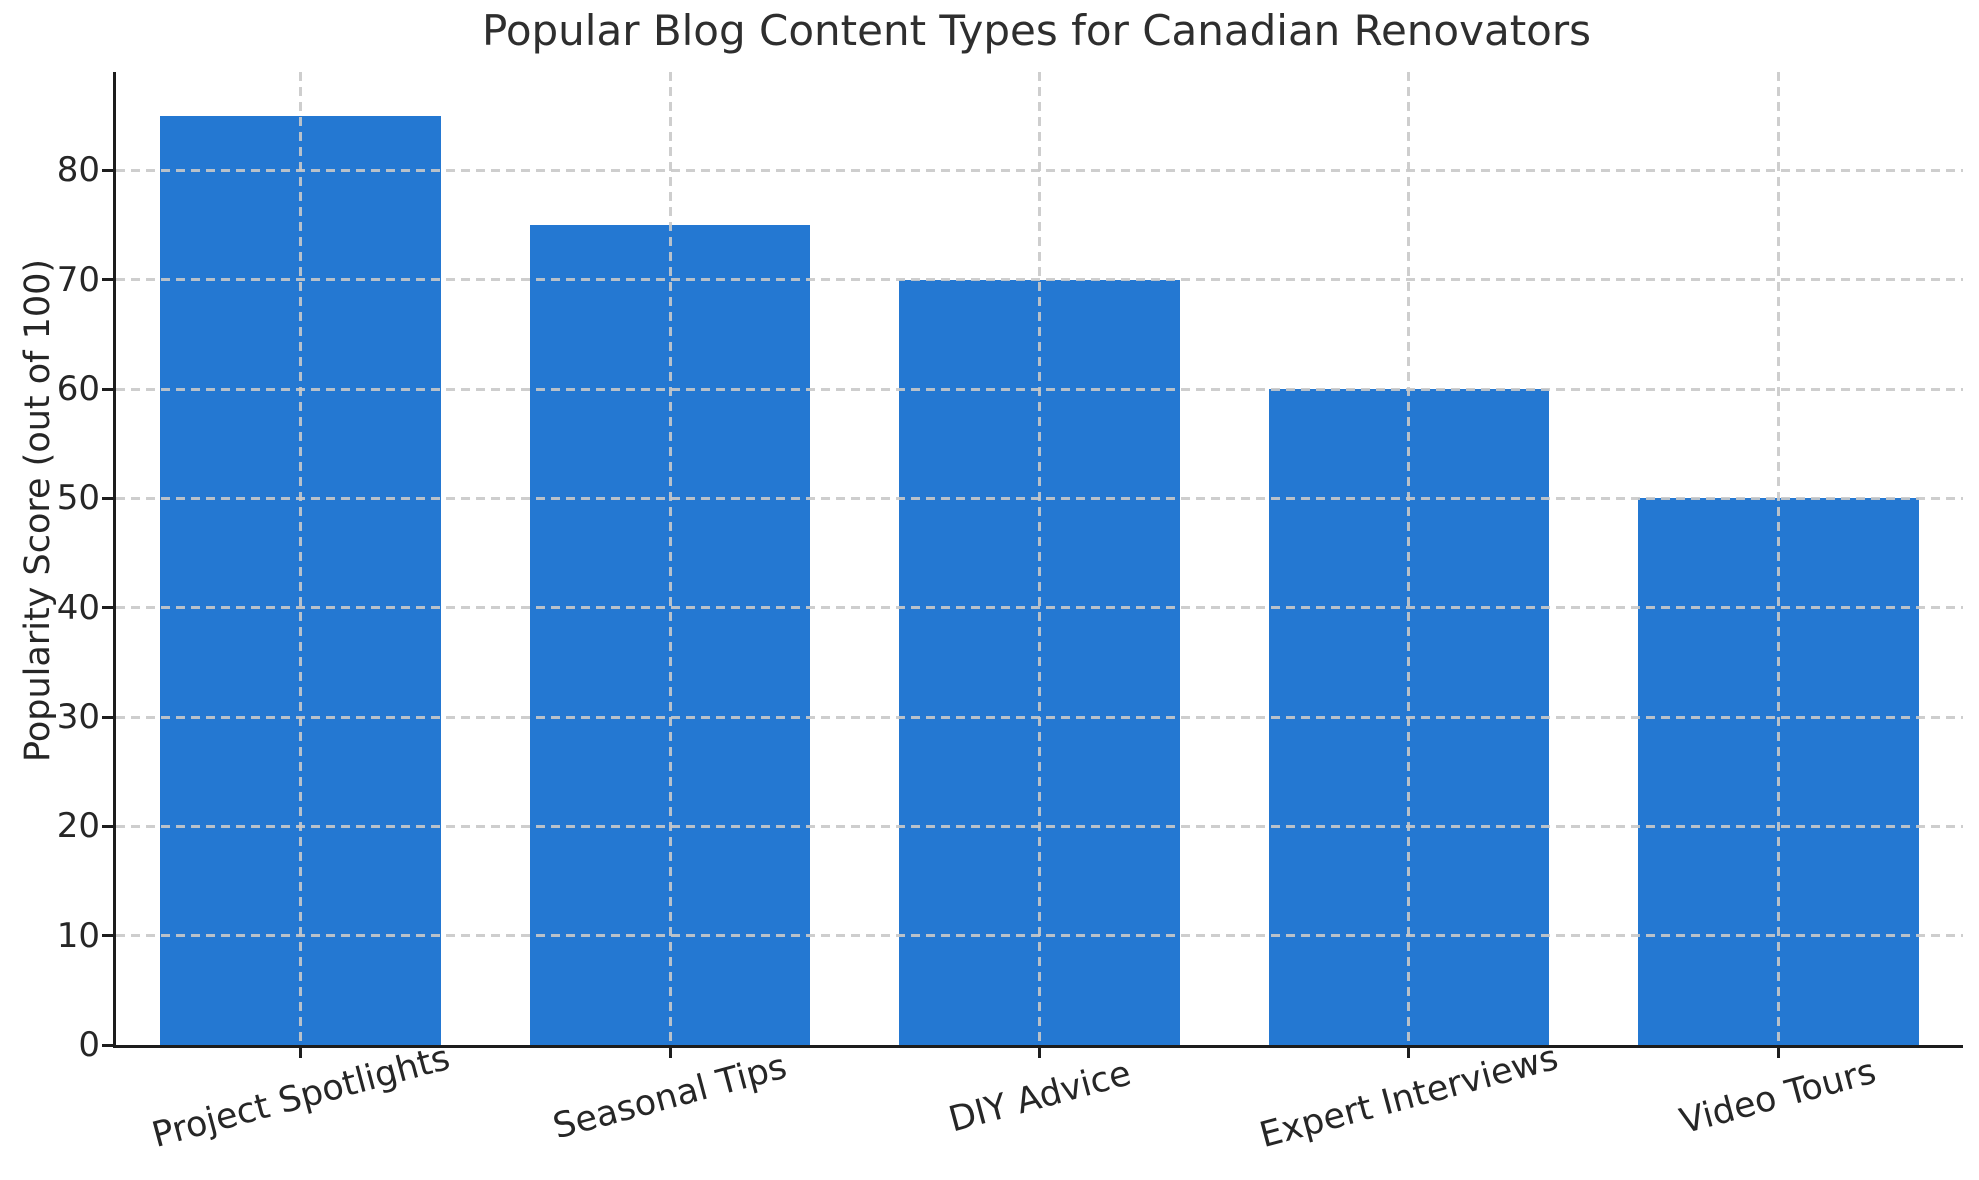 This screenshot has height=1180, width=1979. What do you see at coordinates (1409, 717) in the screenshot?
I see `bar-expert-interviews` at bounding box center [1409, 717].